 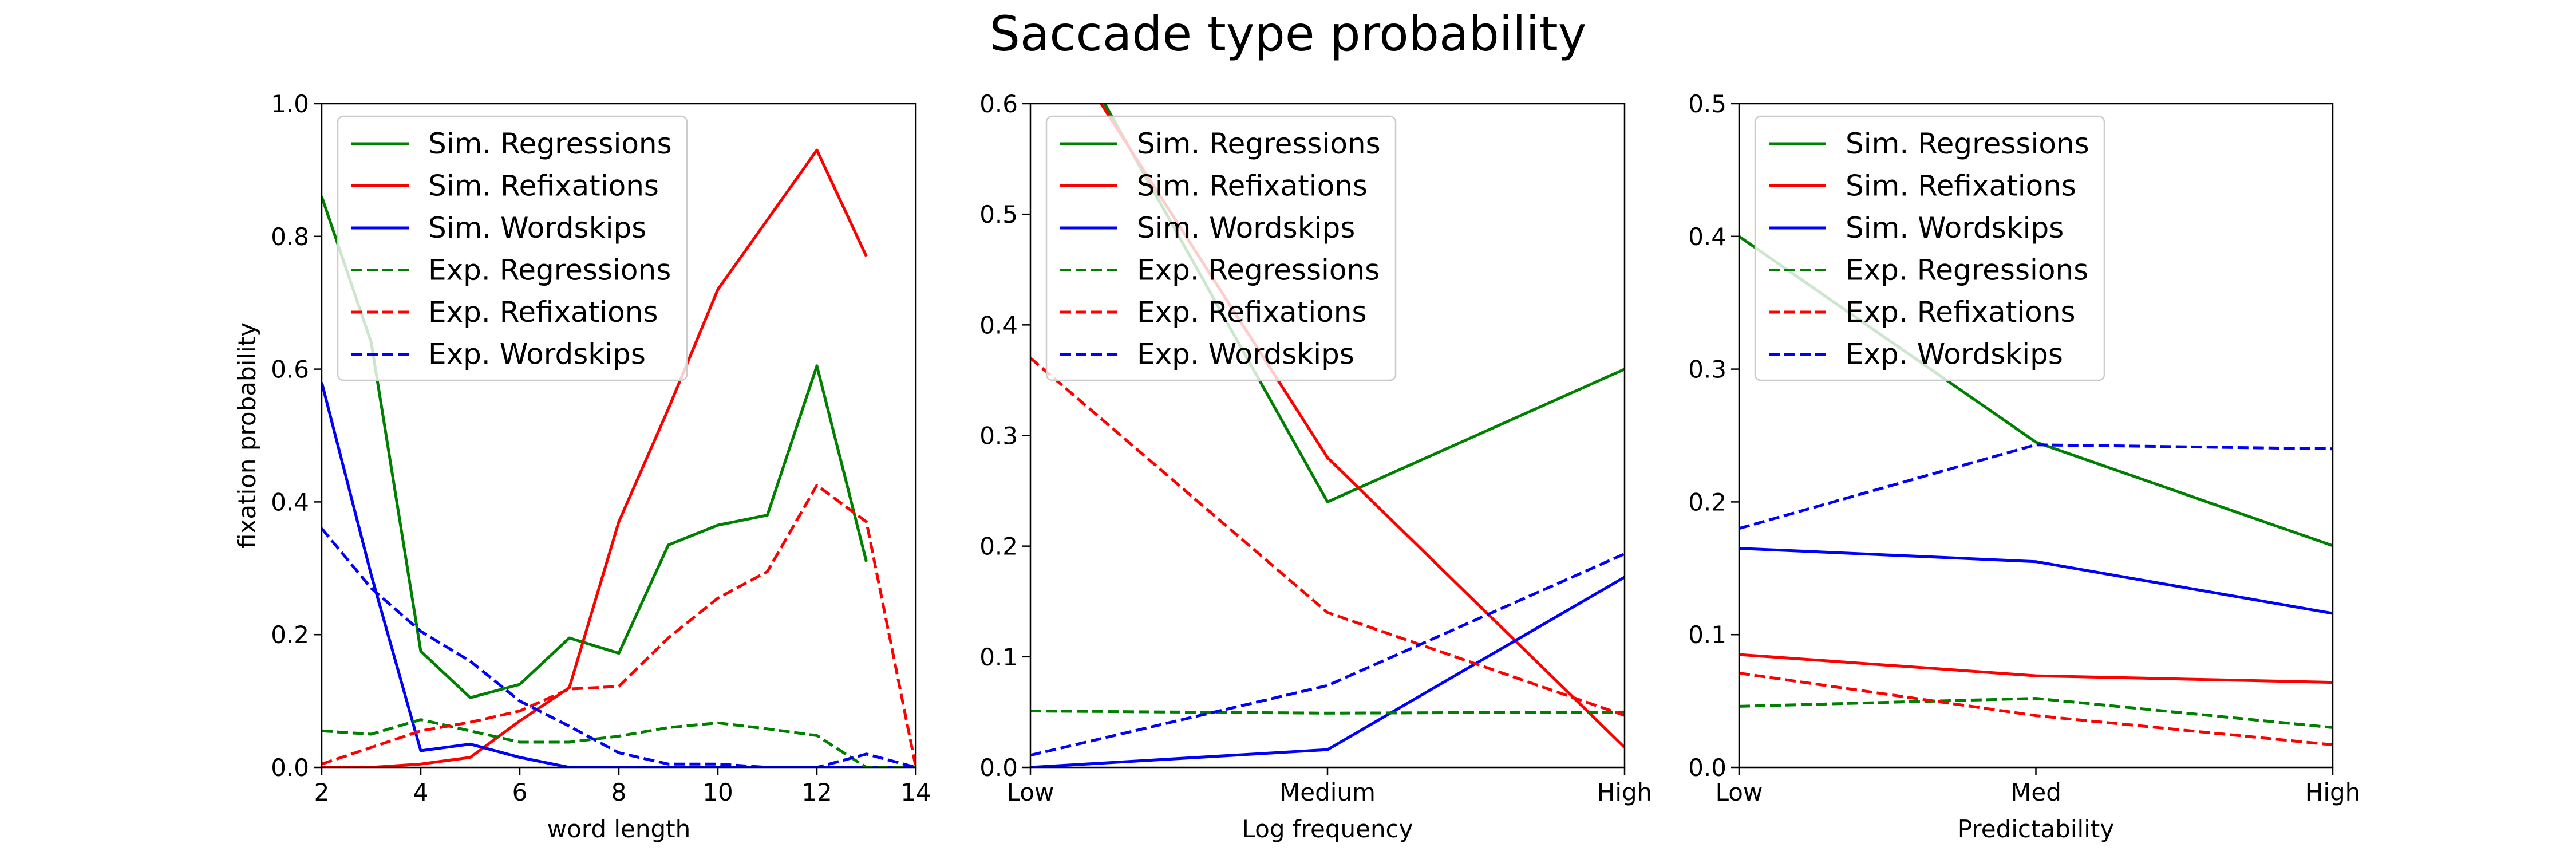 What do you see at coordinates (619, 792) in the screenshot?
I see `x-tick-label: 8` at bounding box center [619, 792].